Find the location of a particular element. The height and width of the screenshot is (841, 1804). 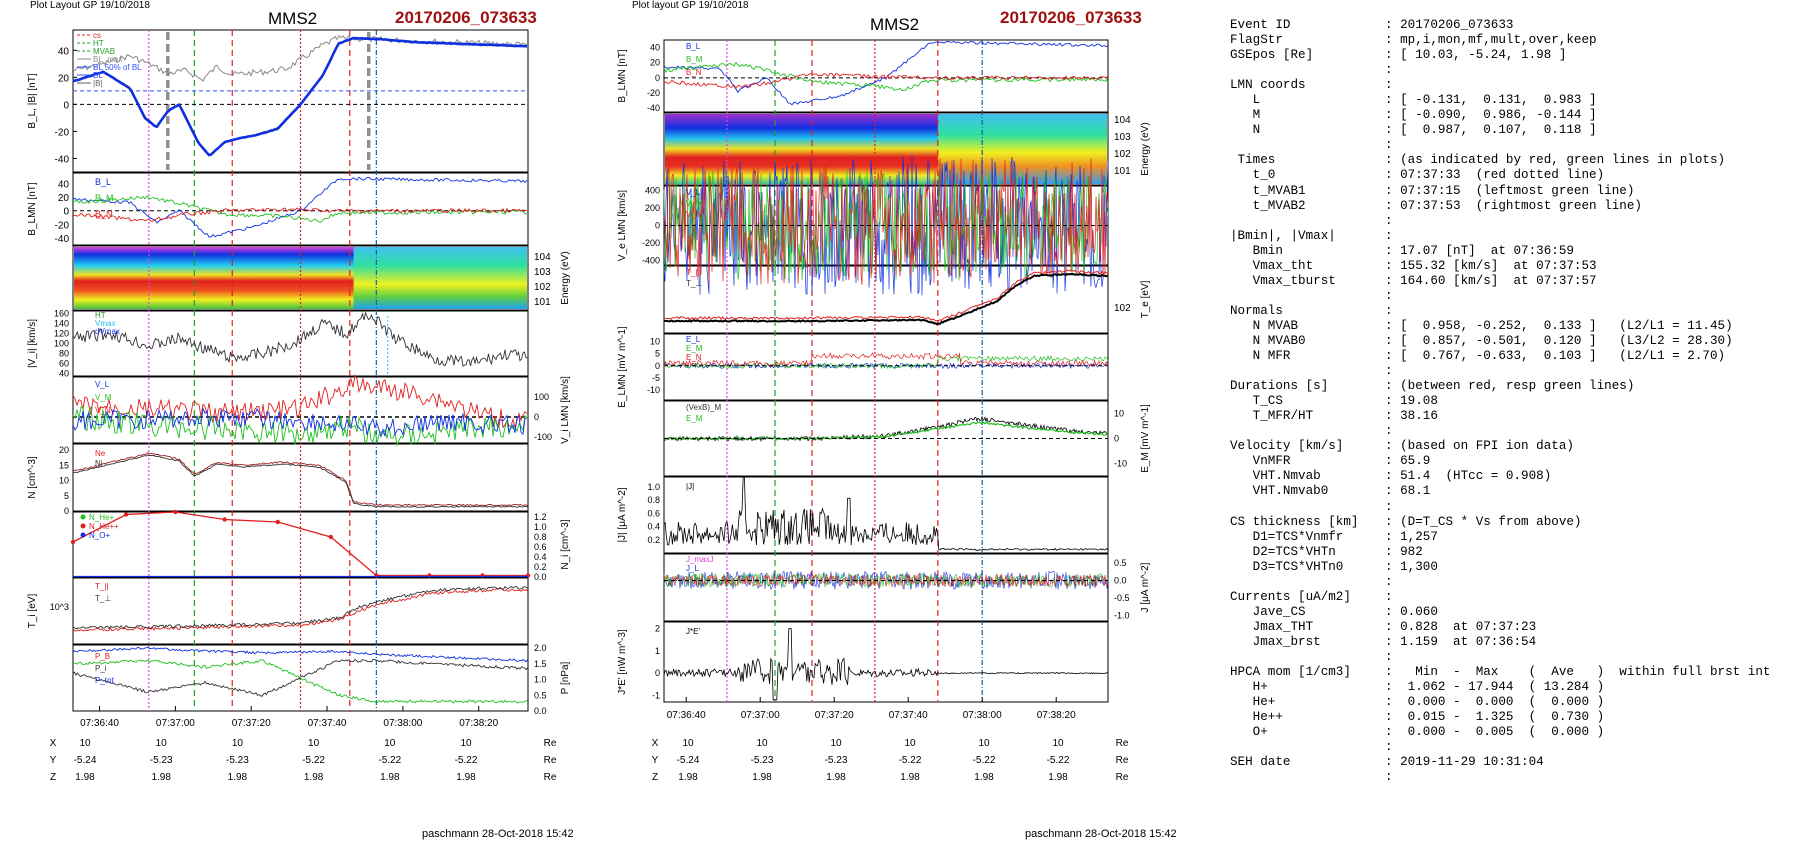

info-row: FlagStr: mp,i,mon,mf,mult,over,keep is located at coordinates (1500, 40).